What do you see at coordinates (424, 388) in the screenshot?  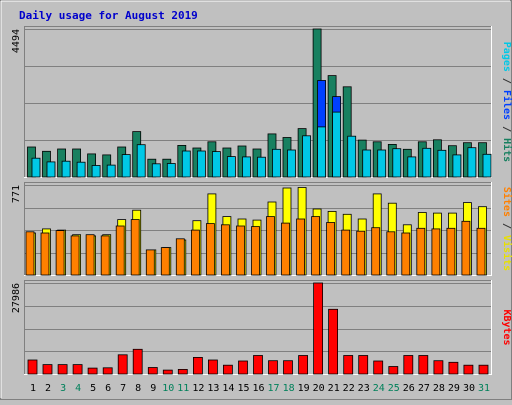 I see `x-tick-label-day-27: 27` at bounding box center [424, 388].